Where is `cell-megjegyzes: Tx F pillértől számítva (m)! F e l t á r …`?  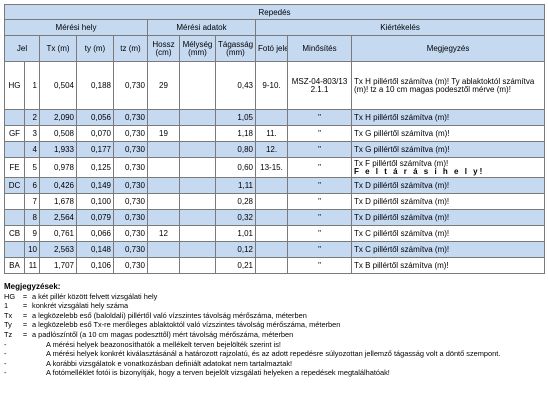
cell-megjegyzes: Tx F pillértől számítva (m)! F e l t á r … is located at coordinates (448, 167).